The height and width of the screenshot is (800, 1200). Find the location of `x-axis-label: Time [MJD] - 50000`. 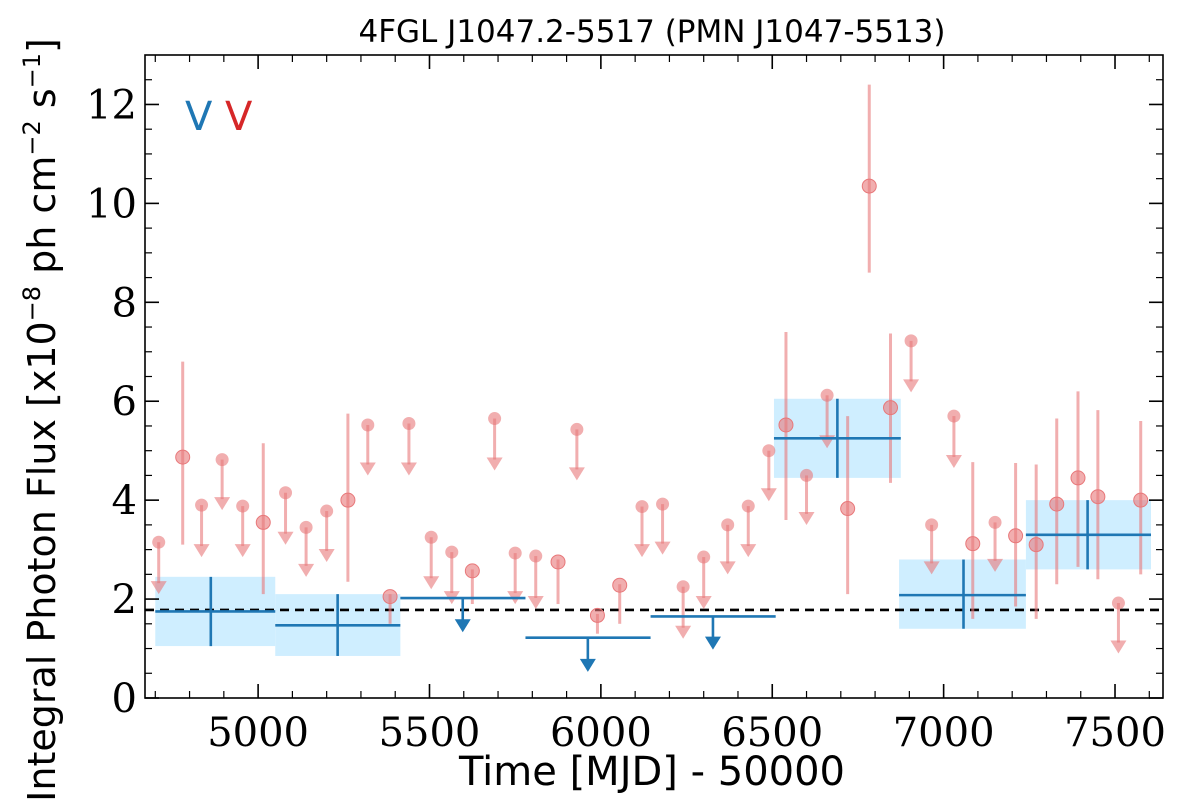

x-axis-label: Time [MJD] - 50000 is located at coordinates (651, 772).